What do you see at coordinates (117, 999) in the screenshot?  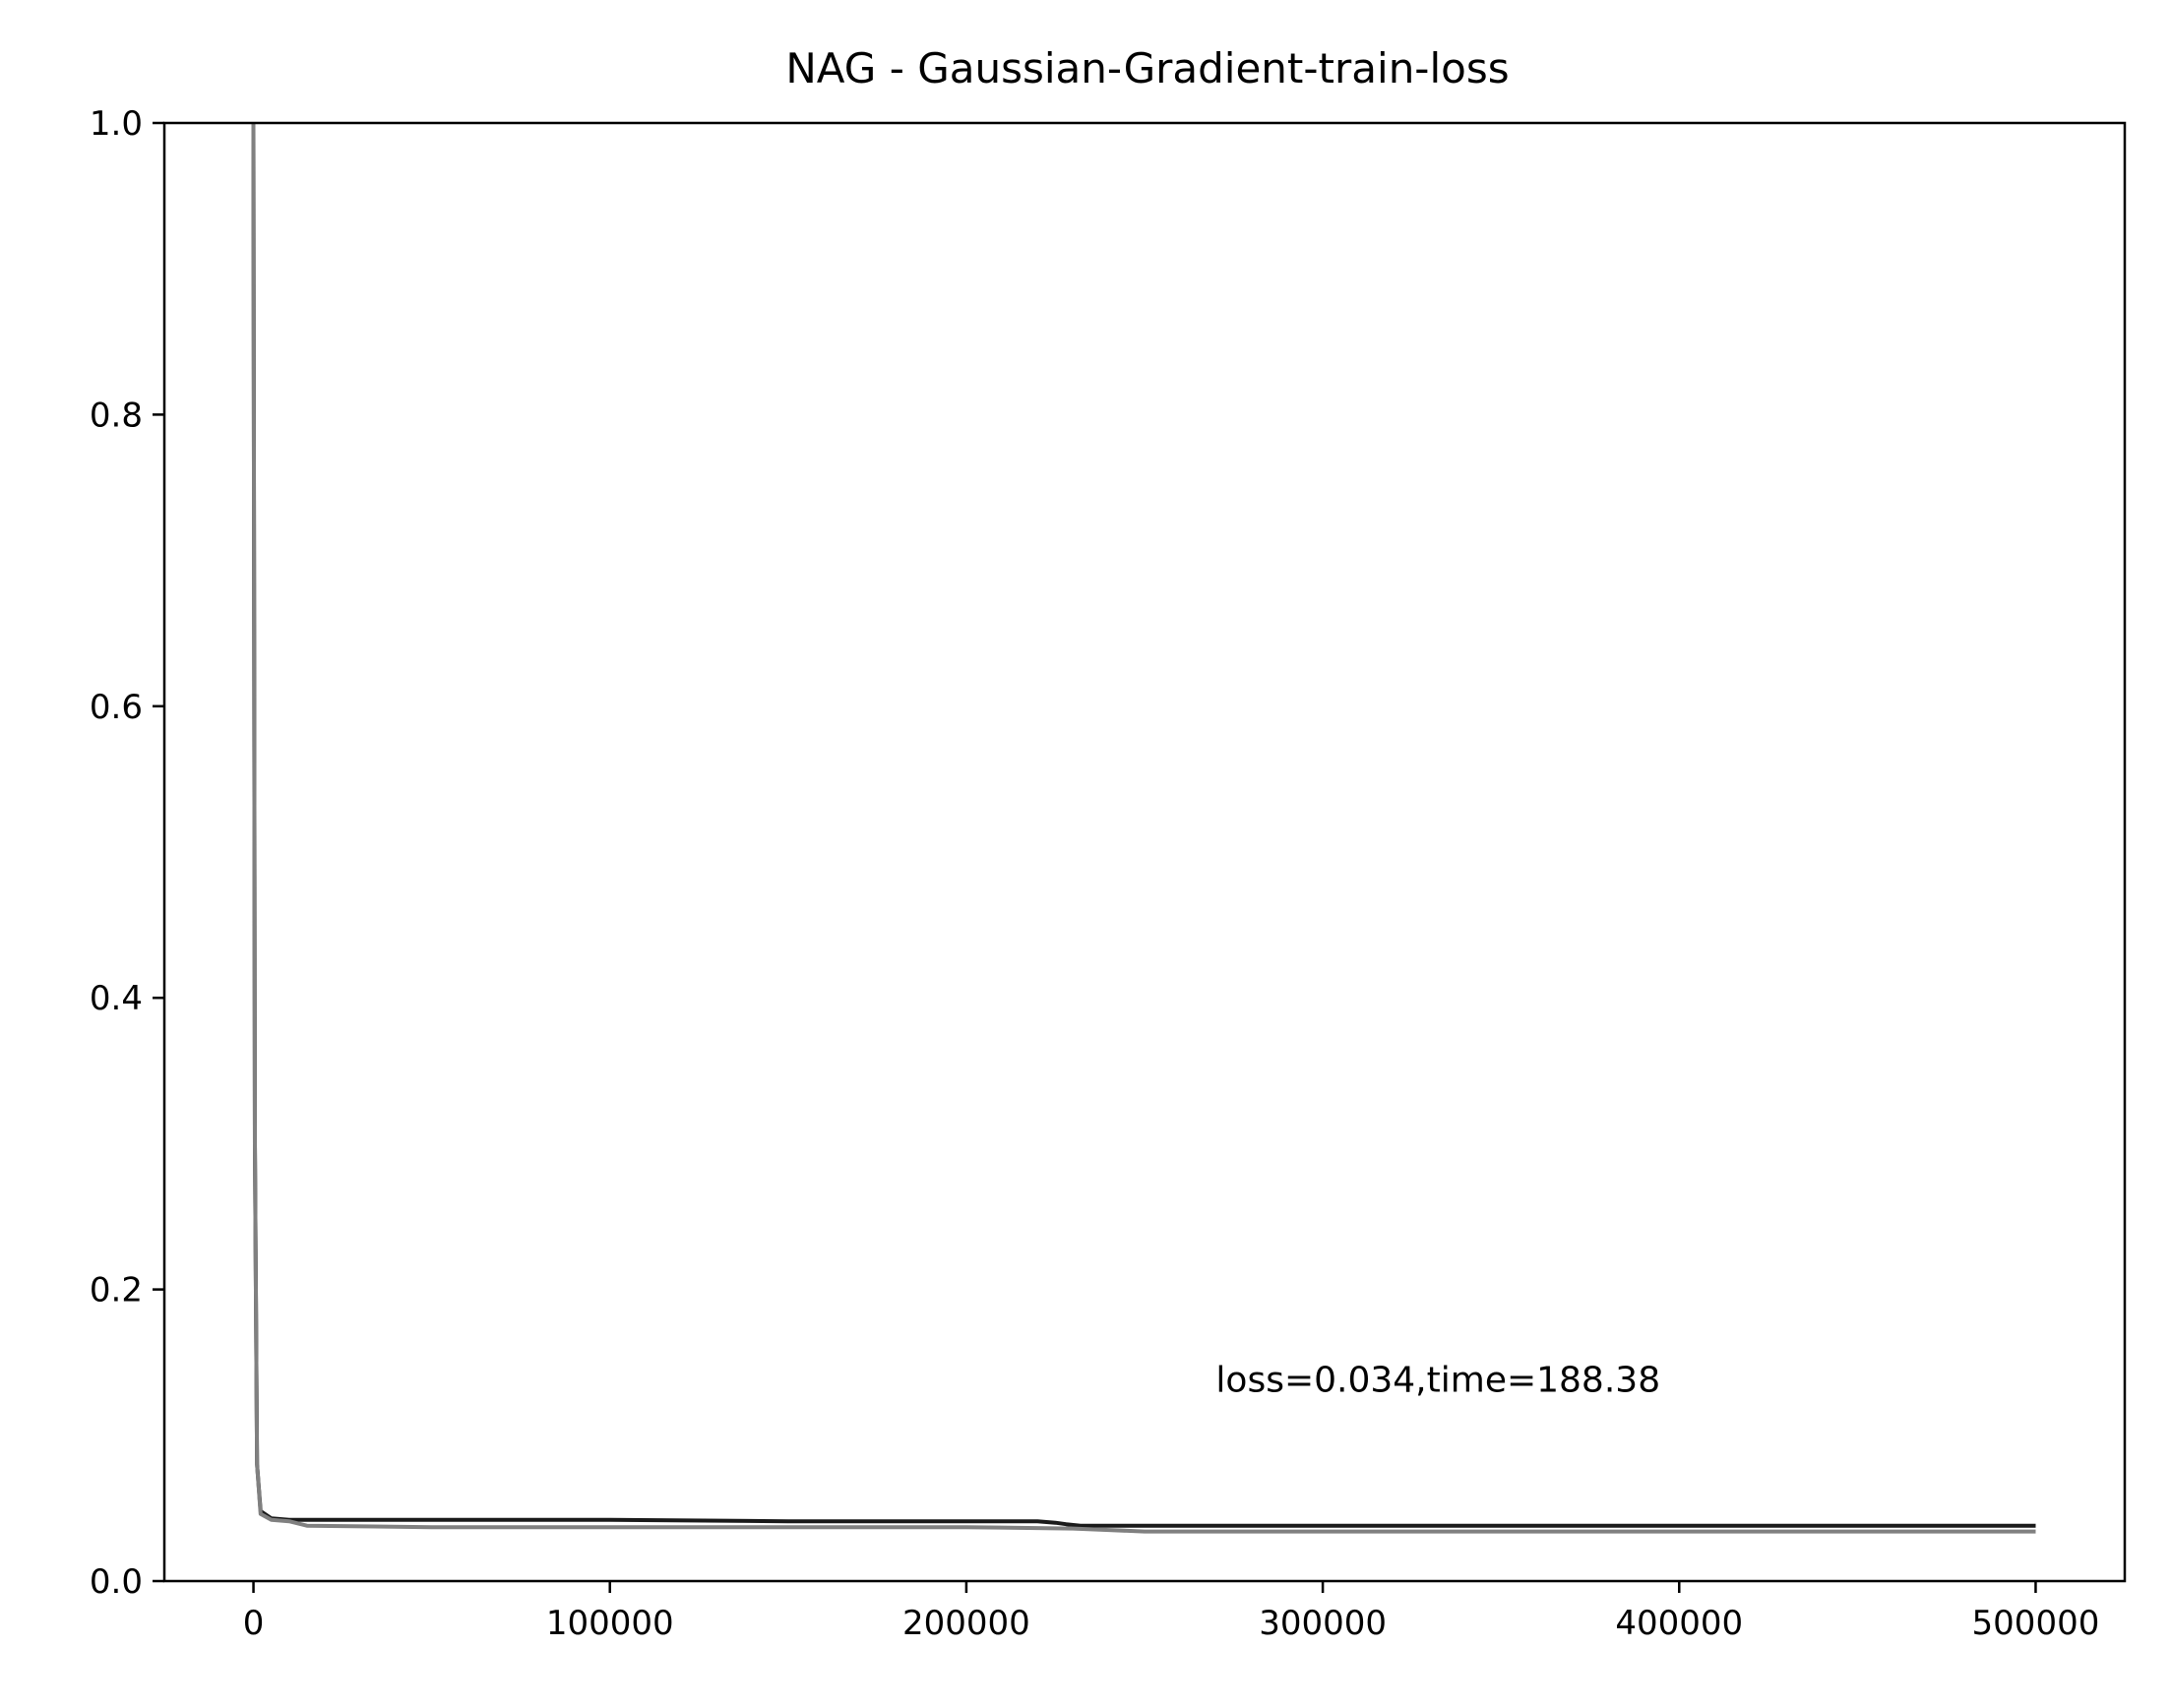 I see `y-tick-label: 0.4` at bounding box center [117, 999].